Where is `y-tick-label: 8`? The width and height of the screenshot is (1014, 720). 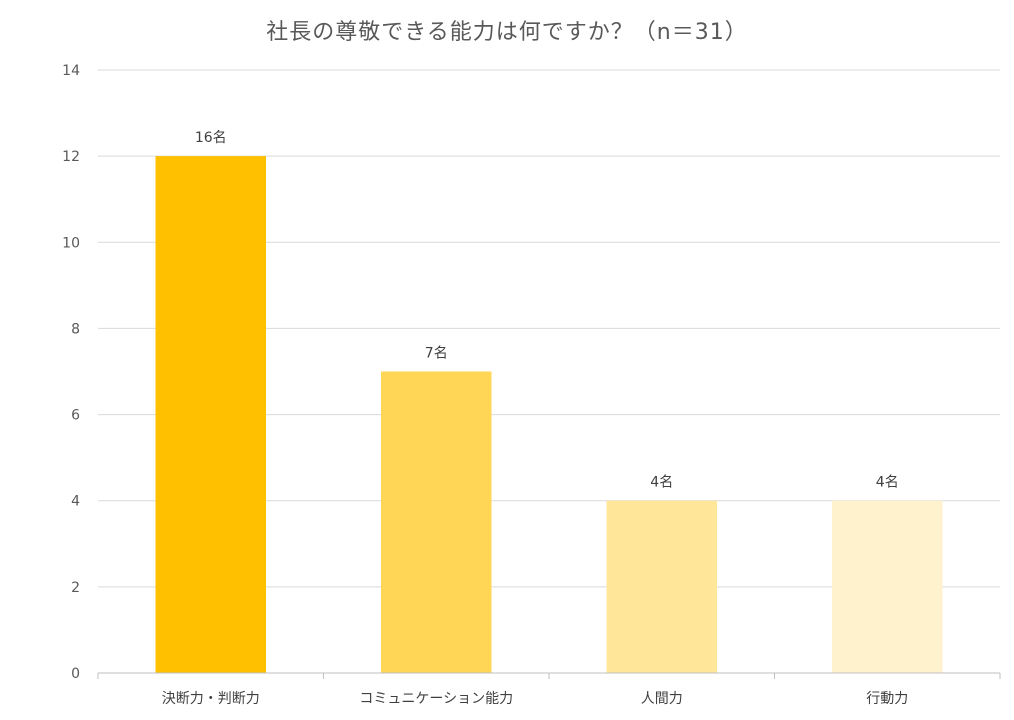
y-tick-label: 8 is located at coordinates (75, 329).